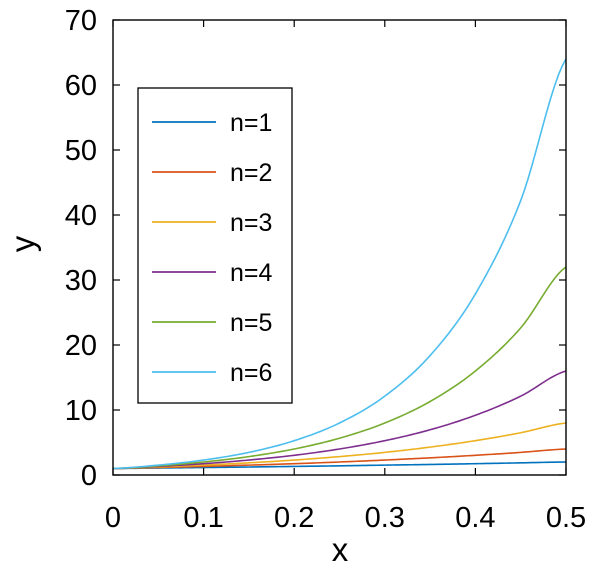  Describe the element at coordinates (113, 518) in the screenshot. I see `x-tick-label: 0` at that location.